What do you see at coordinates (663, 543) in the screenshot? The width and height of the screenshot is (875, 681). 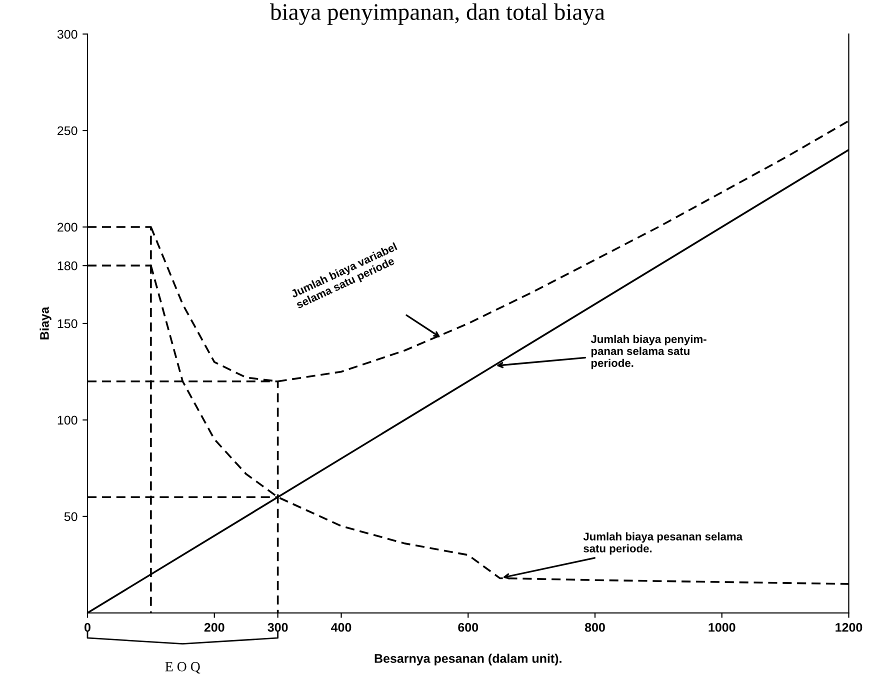 I see `annotation: Jumlah biaya pesanan selama satu periode.` at bounding box center [663, 543].